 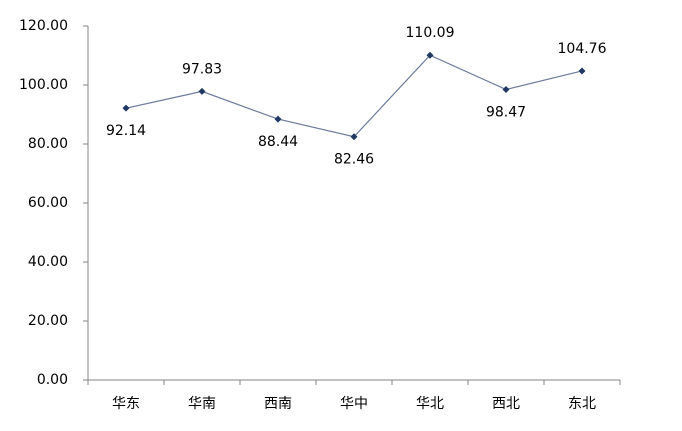 What do you see at coordinates (506, 113) in the screenshot?
I see `data-label: 98.47` at bounding box center [506, 113].